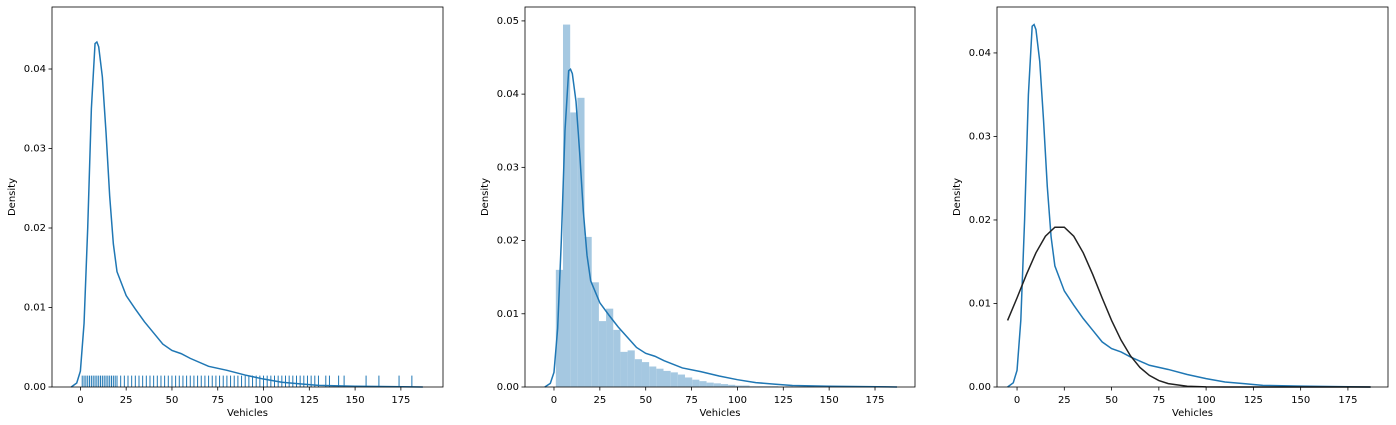 This screenshot has width=1396, height=425. I want to click on y-tick-label: 0.05, so click(508, 21).